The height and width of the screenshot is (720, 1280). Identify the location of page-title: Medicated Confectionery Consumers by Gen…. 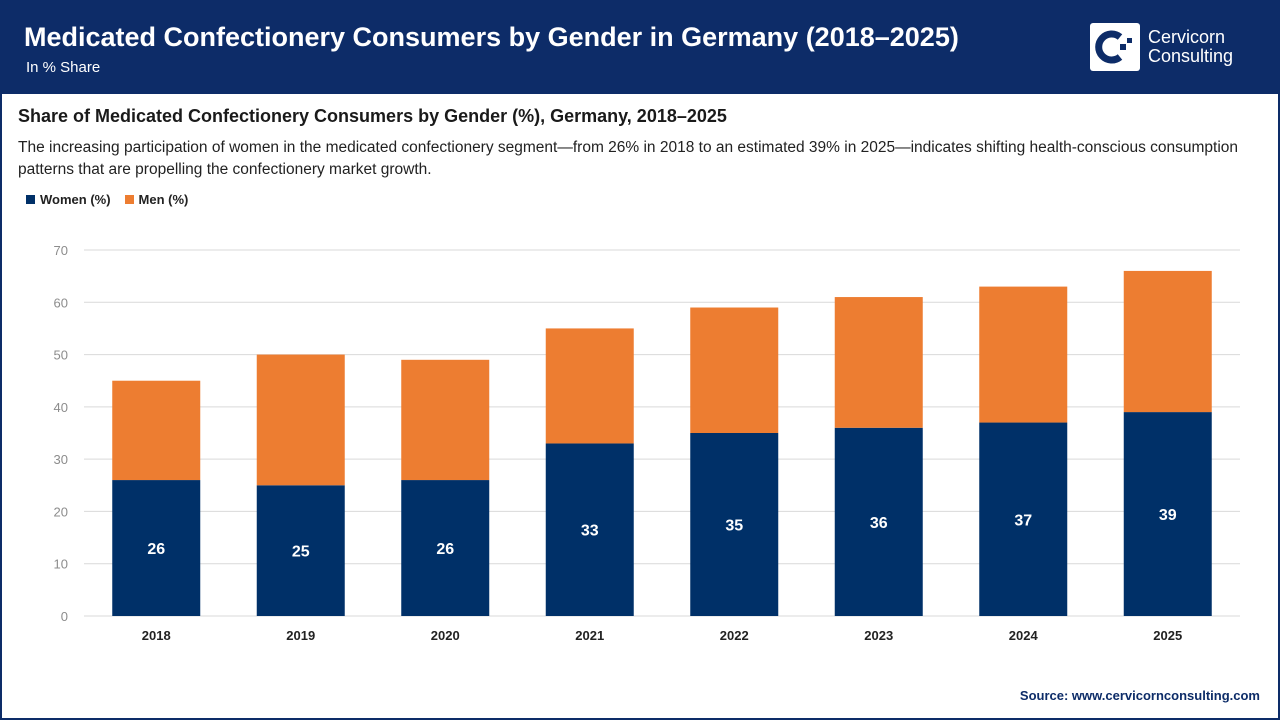
(491, 37).